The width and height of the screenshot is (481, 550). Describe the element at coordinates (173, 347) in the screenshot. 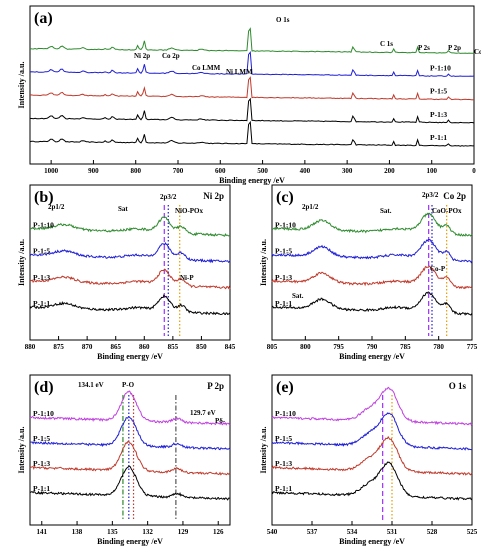

I see `x-tick-label: 855` at that location.